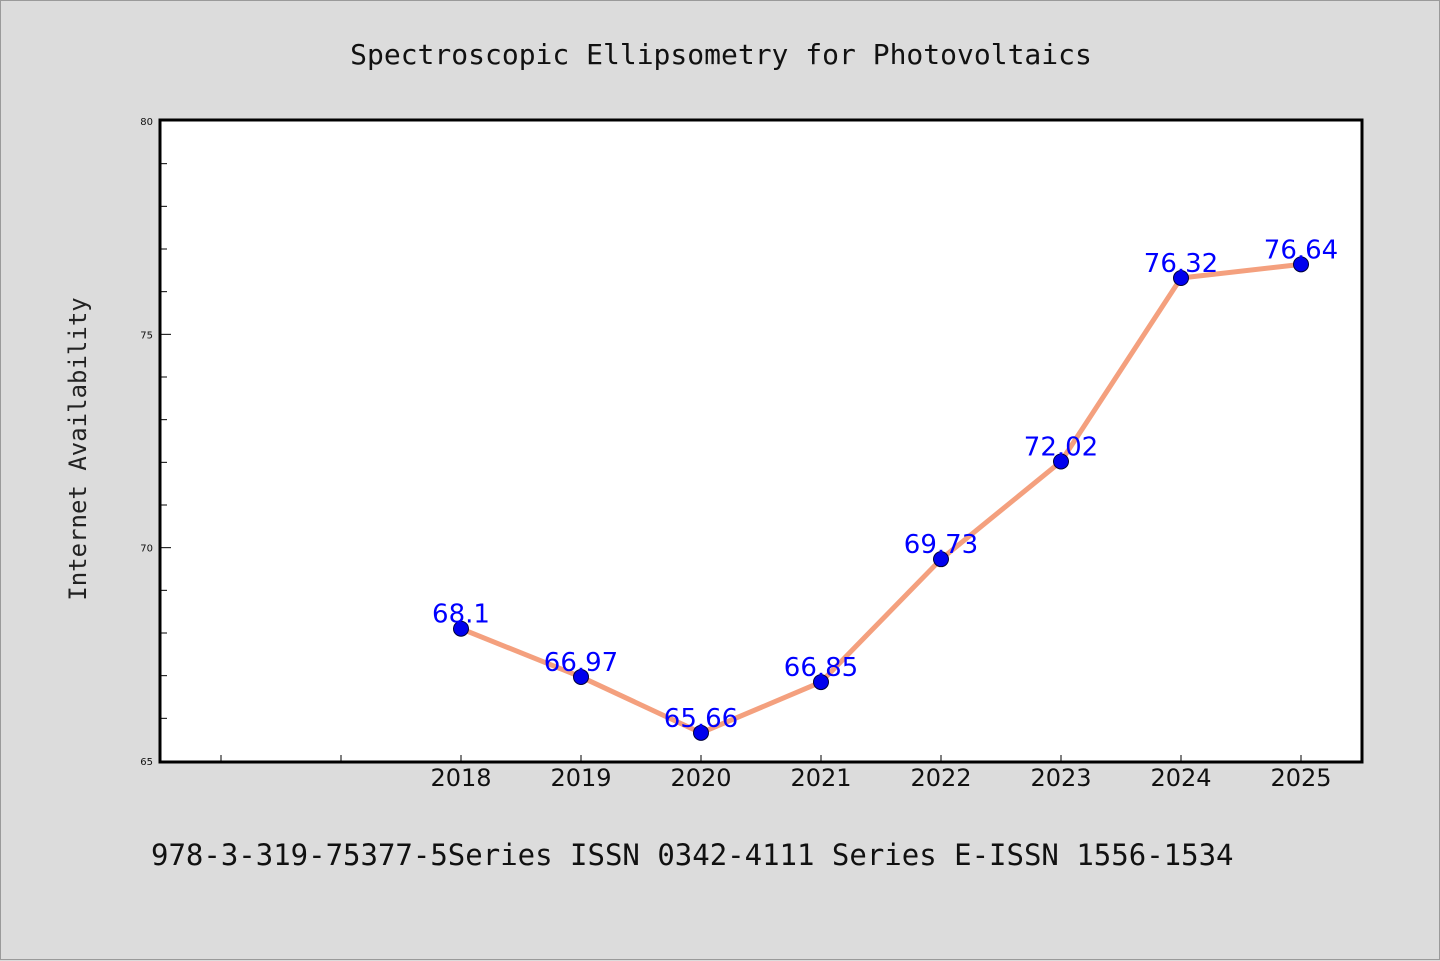 This screenshot has width=1440, height=961. What do you see at coordinates (146, 442) in the screenshot?
I see `y-tick-labels: 65 70 75 80` at bounding box center [146, 442].